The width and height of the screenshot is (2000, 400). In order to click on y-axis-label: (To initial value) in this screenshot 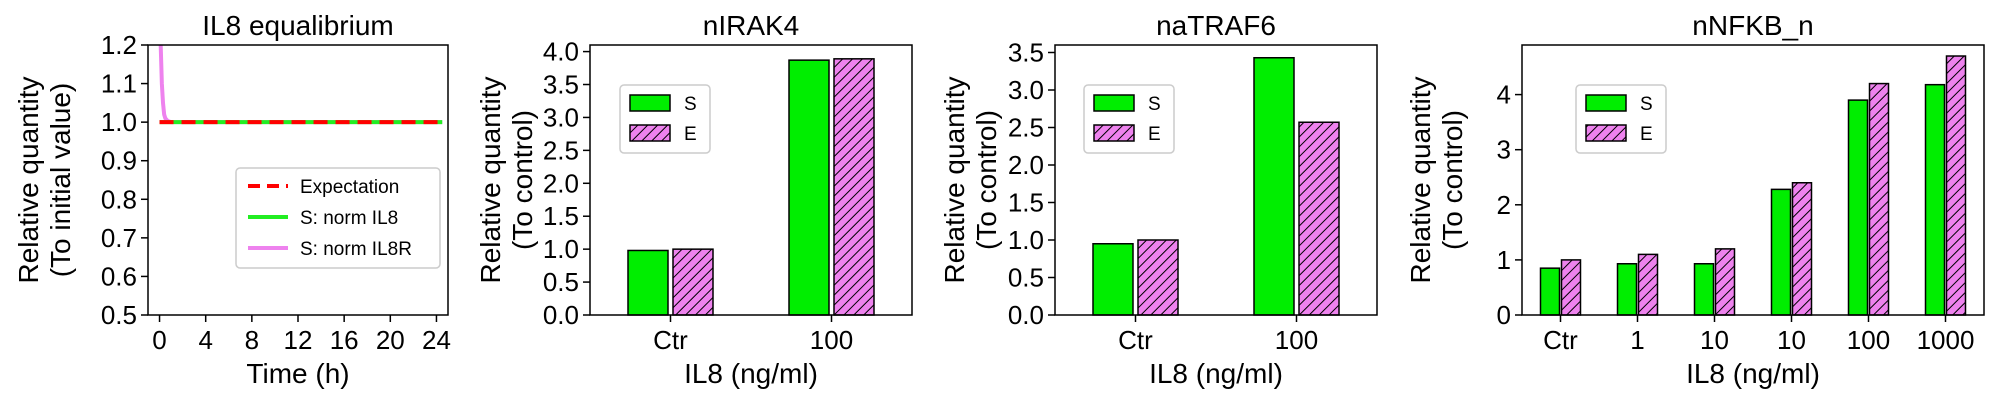, I will do `click(60, 180)`.